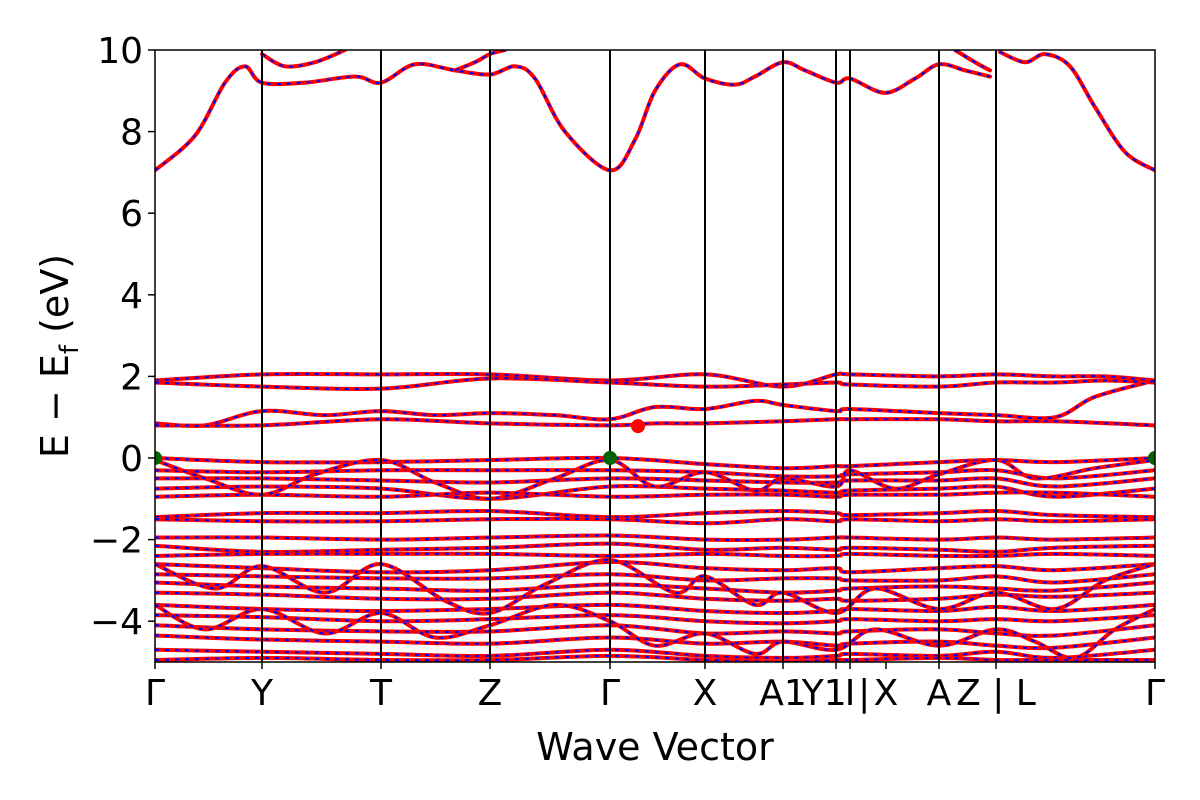 The image size is (1200, 800). I want to click on y-axis-label-main: E − E, so click(55, 406).